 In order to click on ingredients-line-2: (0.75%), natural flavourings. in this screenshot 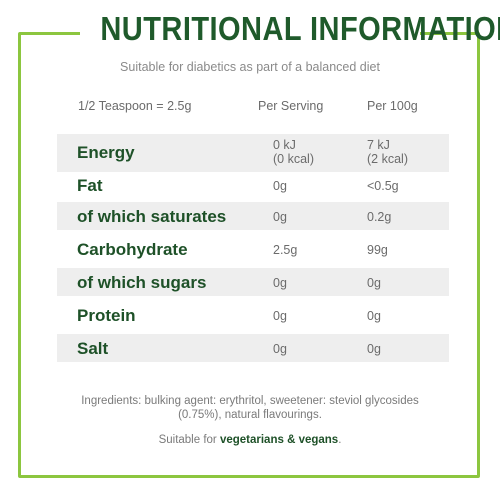, I will do `click(250, 415)`.